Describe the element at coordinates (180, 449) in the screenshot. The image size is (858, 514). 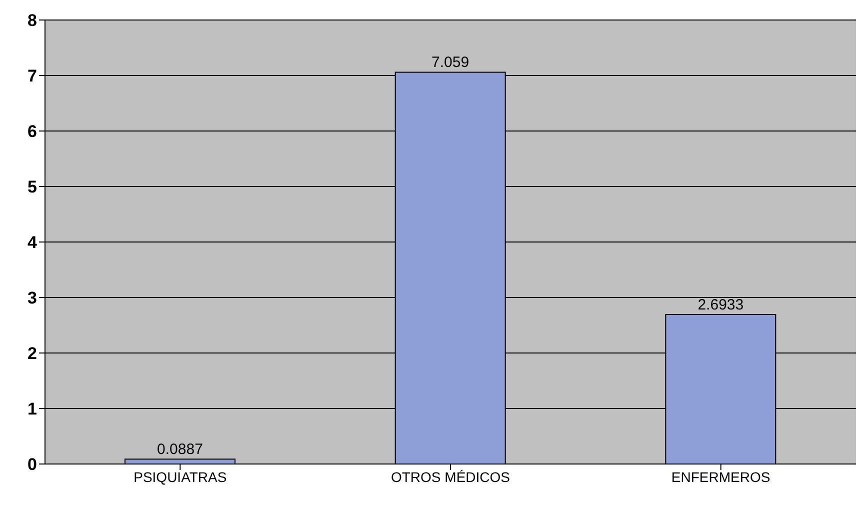
I see `data-label: 0.0887` at that location.